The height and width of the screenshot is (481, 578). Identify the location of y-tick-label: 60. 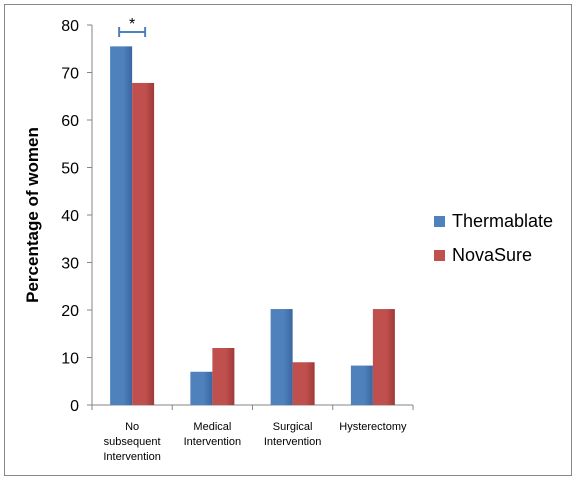
(70, 121).